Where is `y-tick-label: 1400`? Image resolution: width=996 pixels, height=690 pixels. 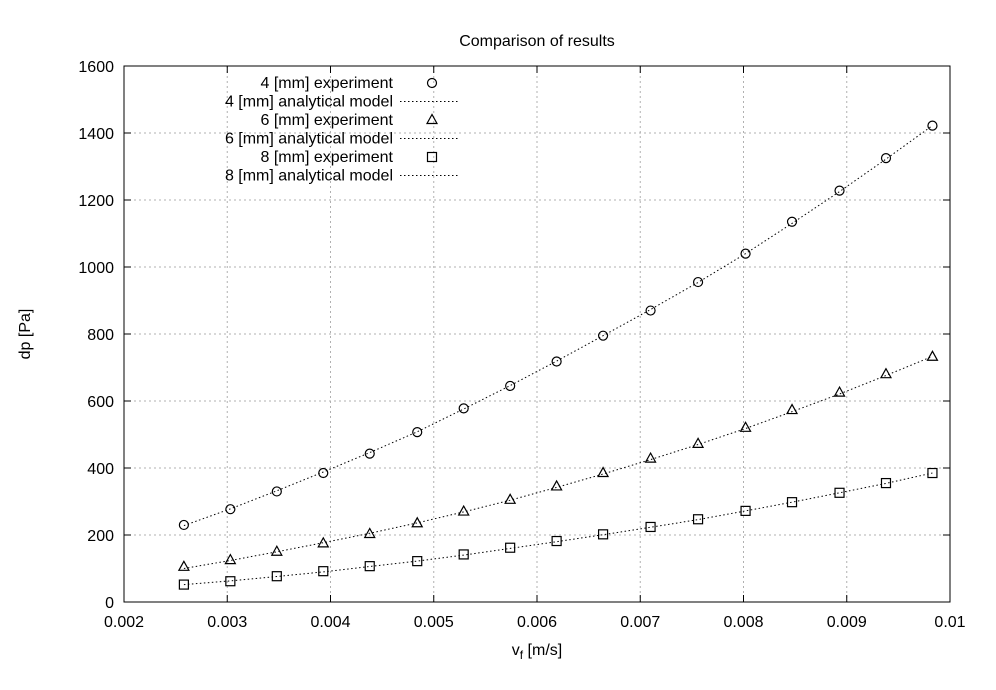 y-tick-label: 1400 is located at coordinates (96, 134).